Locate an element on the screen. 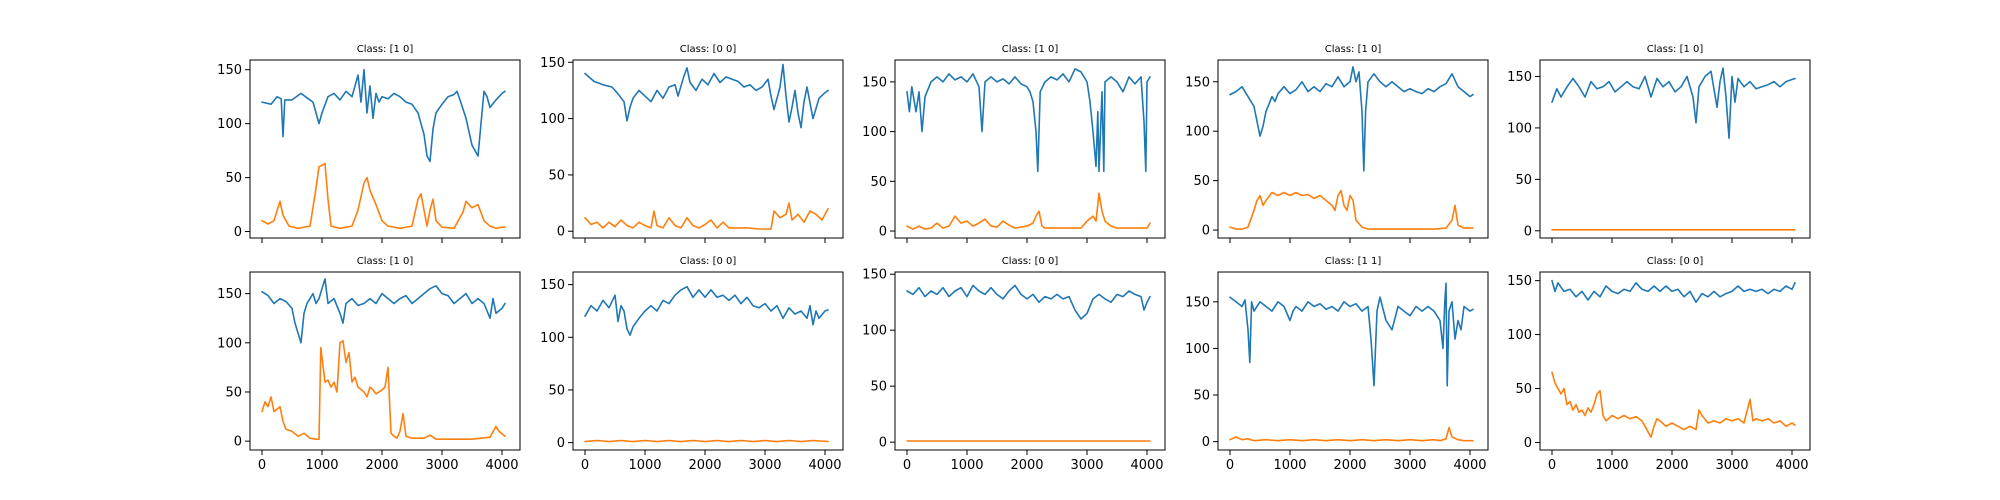 The image size is (2000, 500). chart-panel-10: Class: [0 0] 0 50 100 150 0 1000 2000 3000 4000 is located at coordinates (1659, 364).